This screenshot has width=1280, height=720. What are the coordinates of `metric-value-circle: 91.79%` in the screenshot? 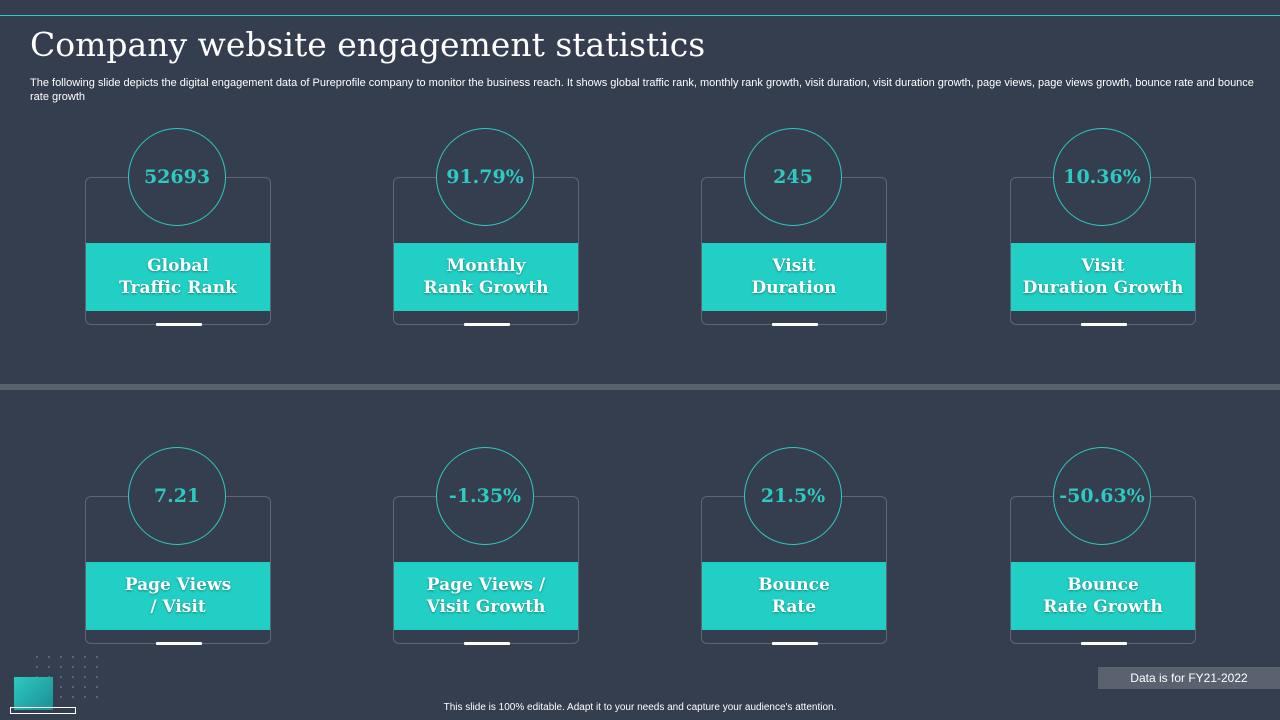 It's located at (485, 177).